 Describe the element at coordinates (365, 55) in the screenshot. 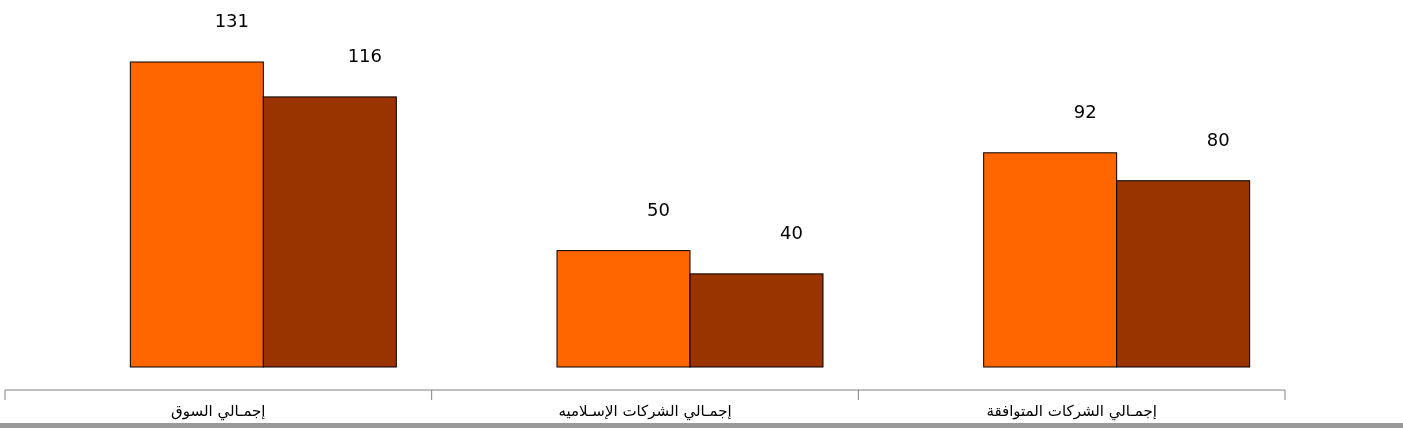

I see `data-label: 116` at that location.